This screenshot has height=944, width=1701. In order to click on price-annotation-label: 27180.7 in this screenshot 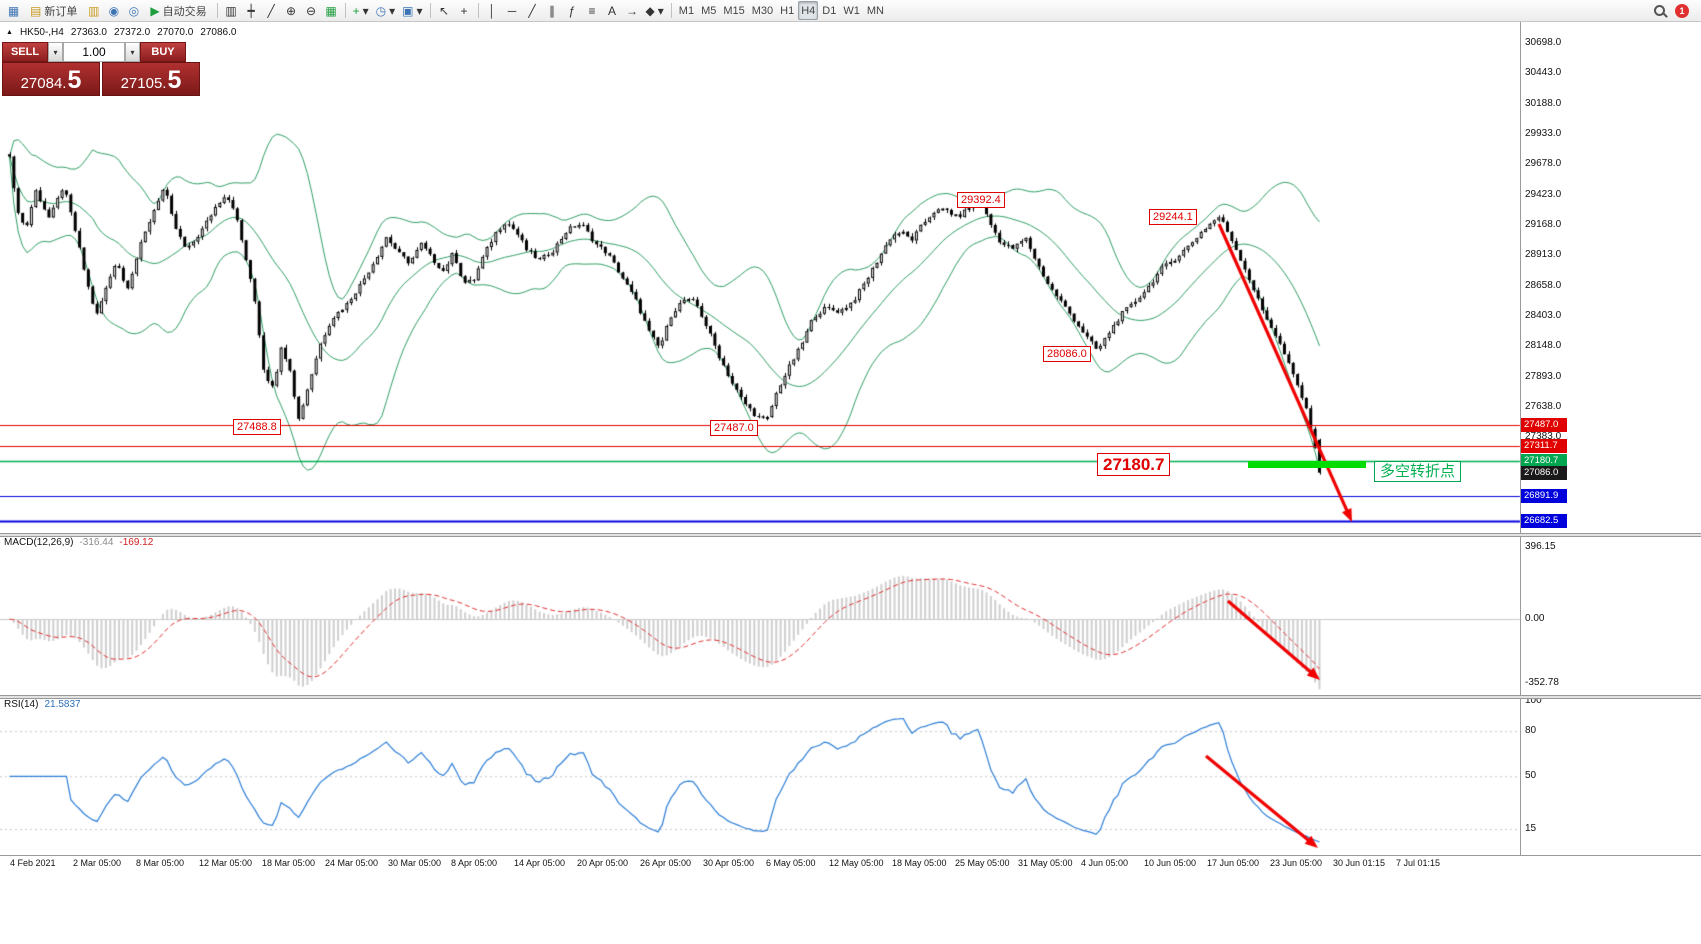, I will do `click(1134, 464)`.